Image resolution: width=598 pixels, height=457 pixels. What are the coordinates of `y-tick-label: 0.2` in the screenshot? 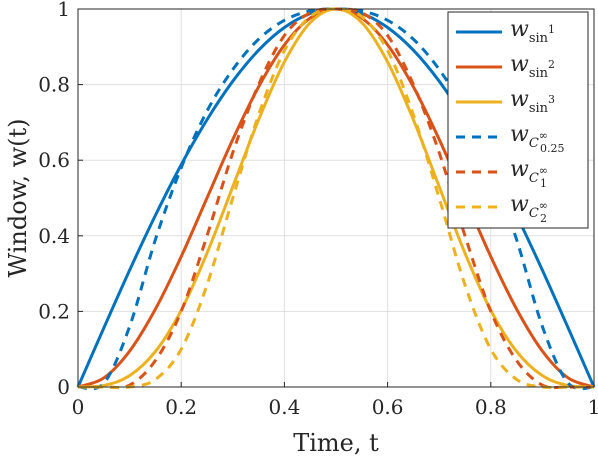 It's located at (54, 311).